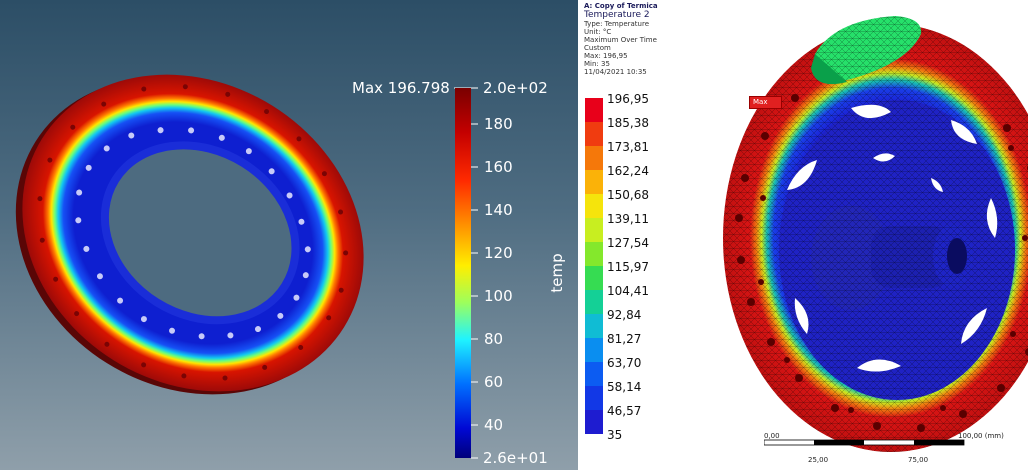  I want to click on result-unit: Unit: °C, so click(598, 32).